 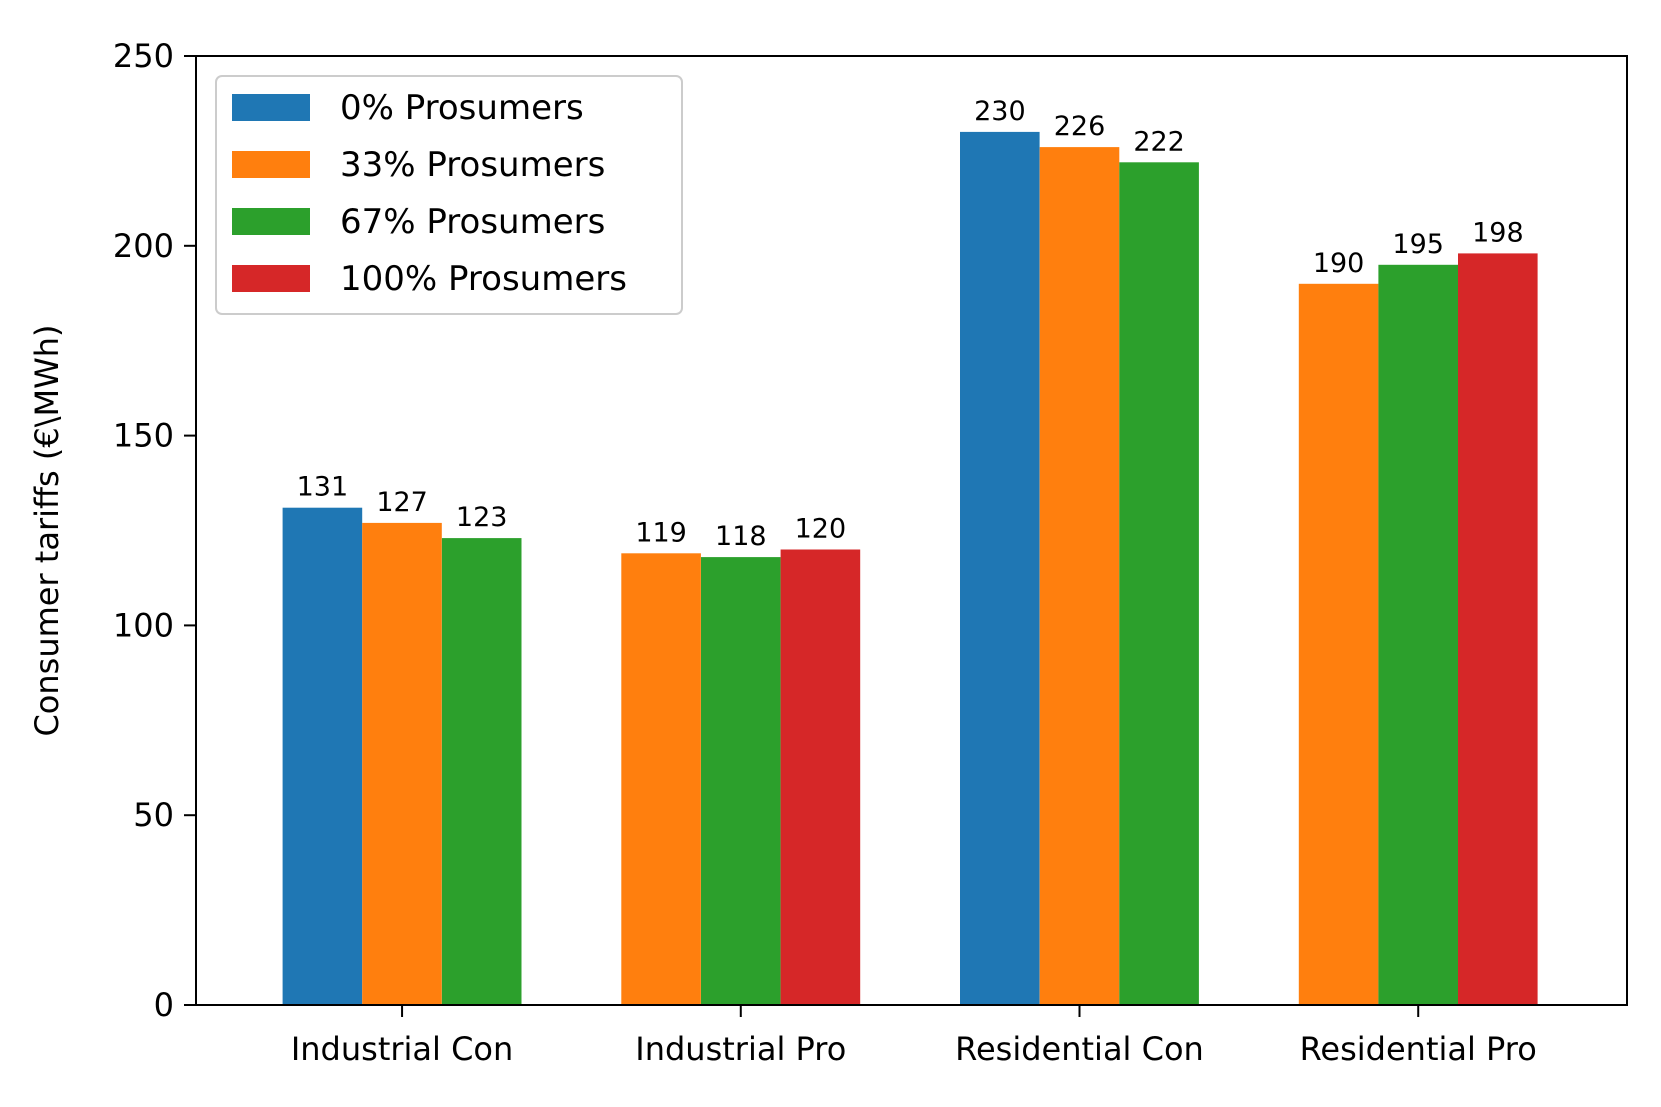 What do you see at coordinates (472, 165) in the screenshot?
I see `legend-label-33-prosumers: 33% Prosumers` at bounding box center [472, 165].